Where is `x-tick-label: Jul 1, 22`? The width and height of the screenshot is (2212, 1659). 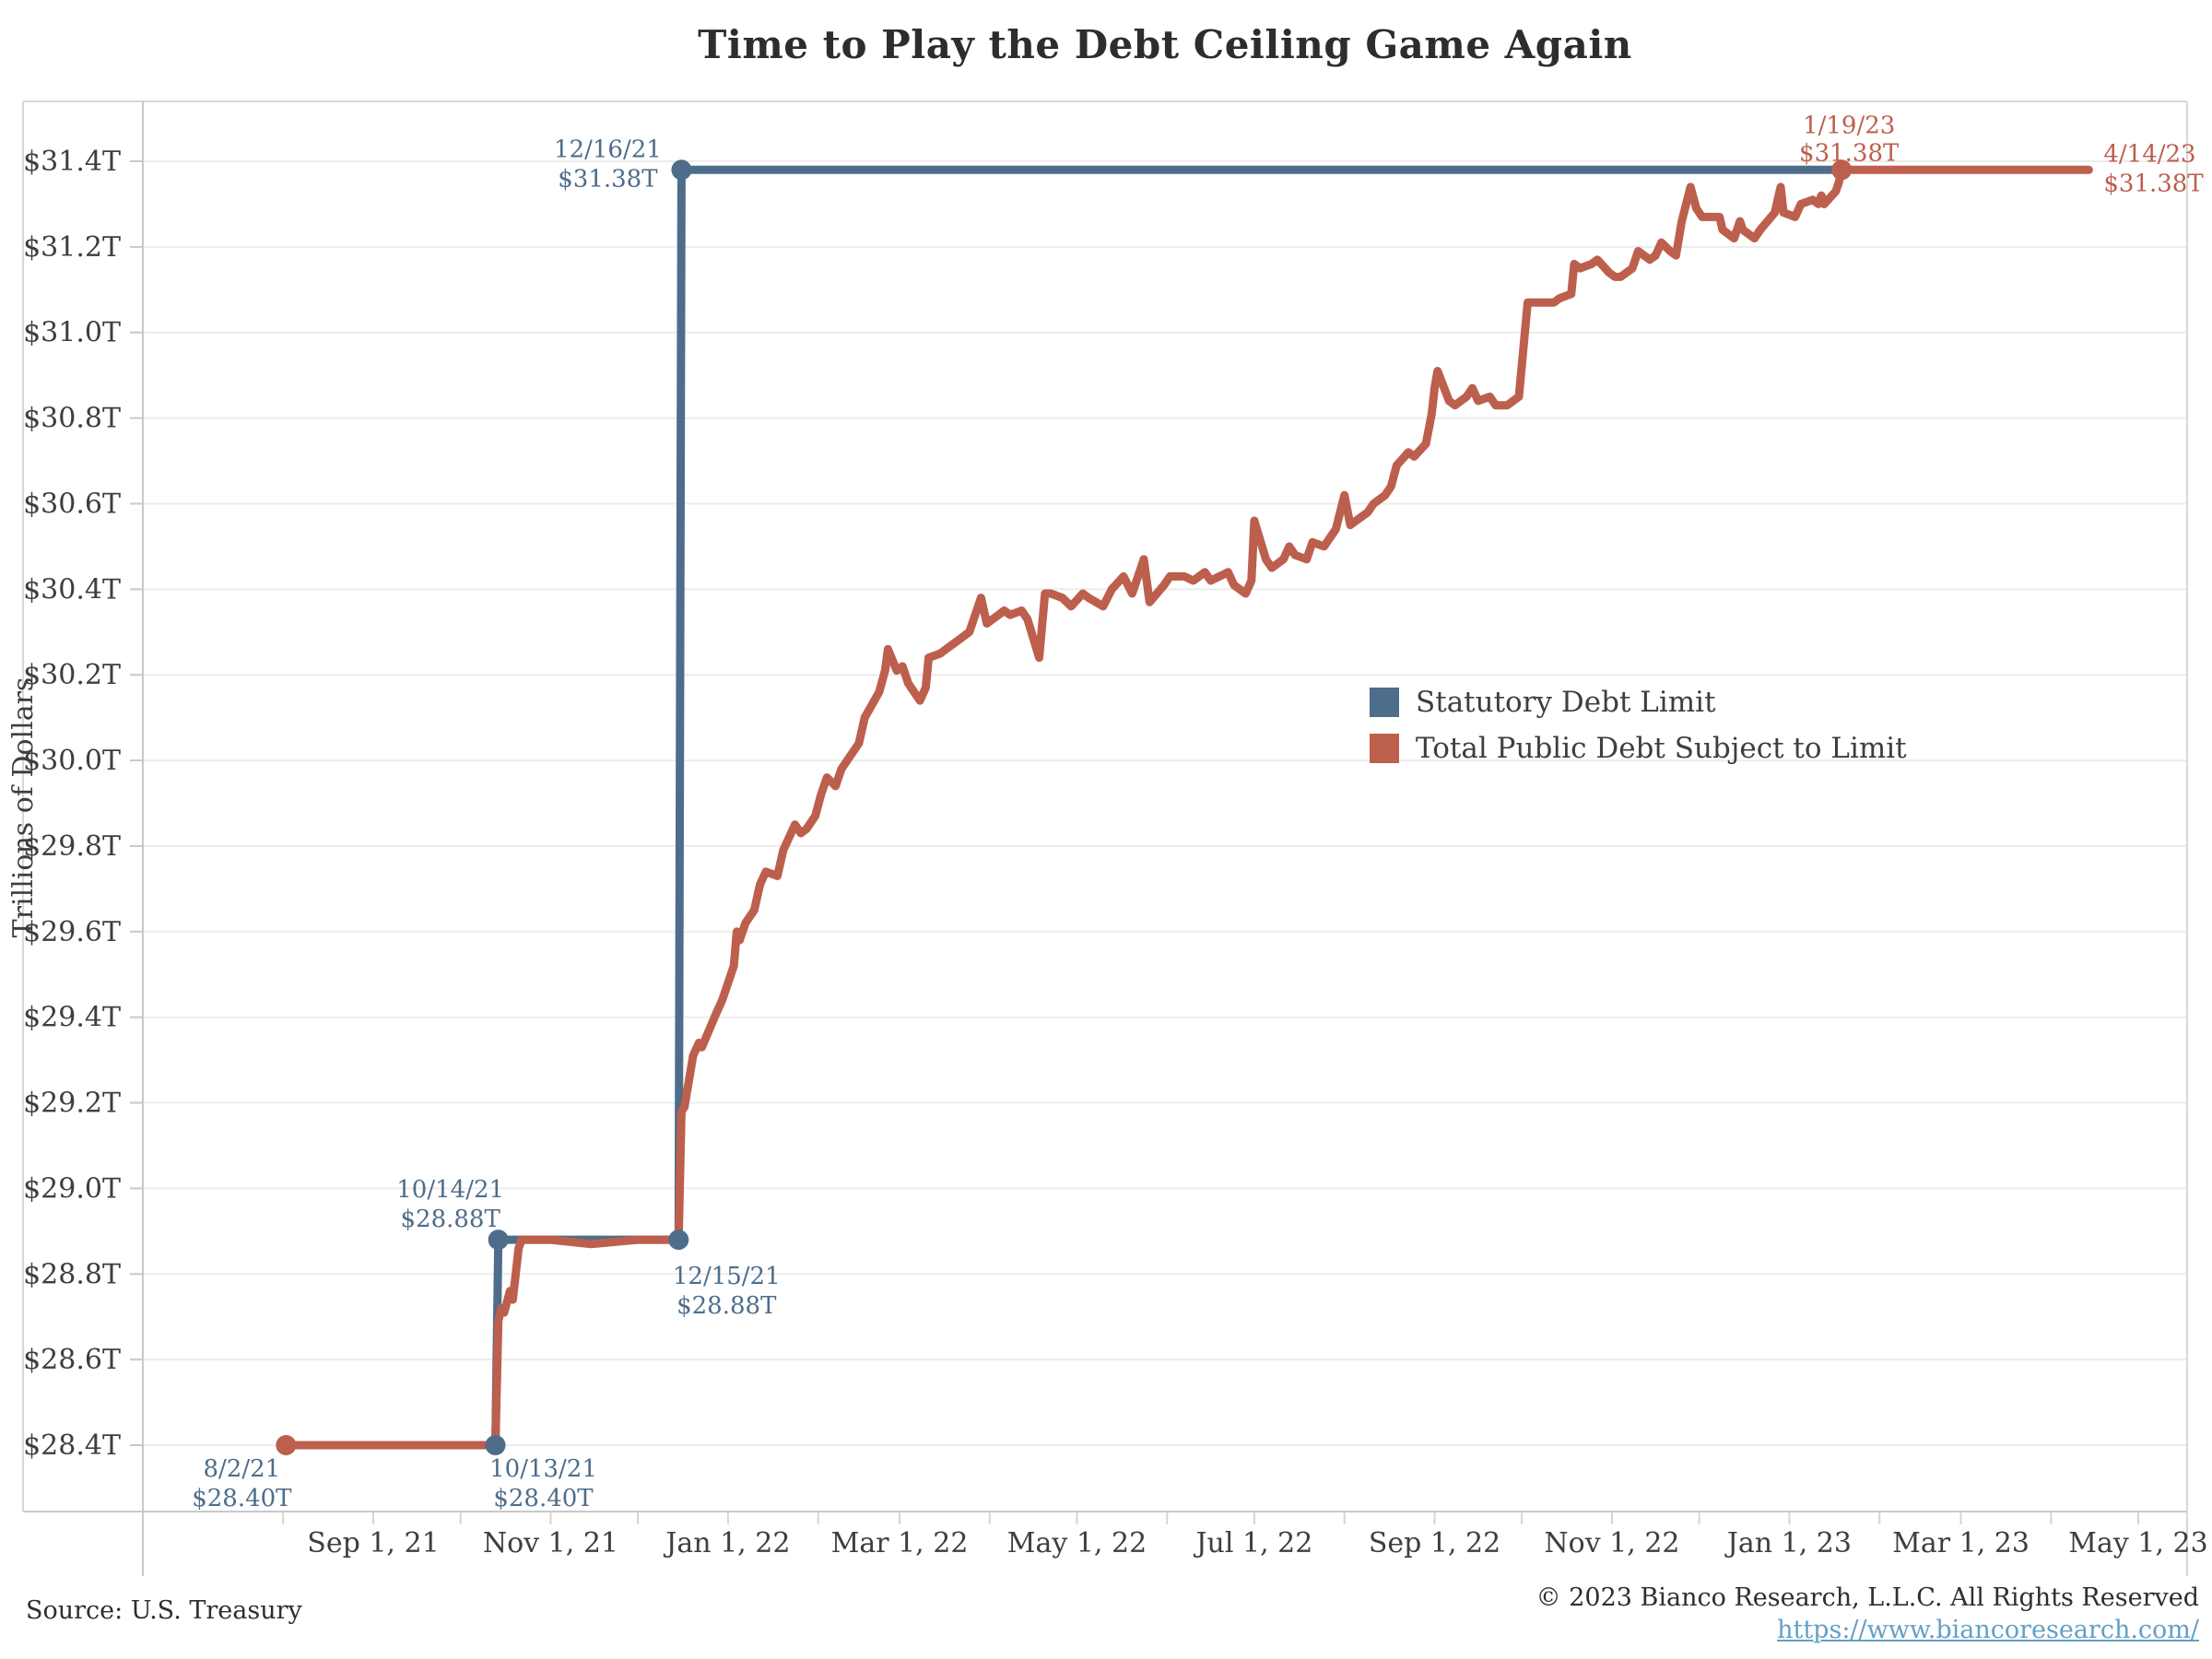 x-tick-label: Jul 1, 22 is located at coordinates (1253, 1543).